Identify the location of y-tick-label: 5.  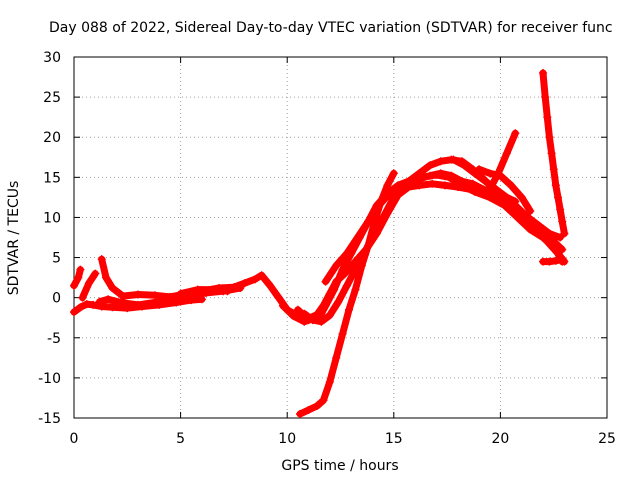
(56, 259).